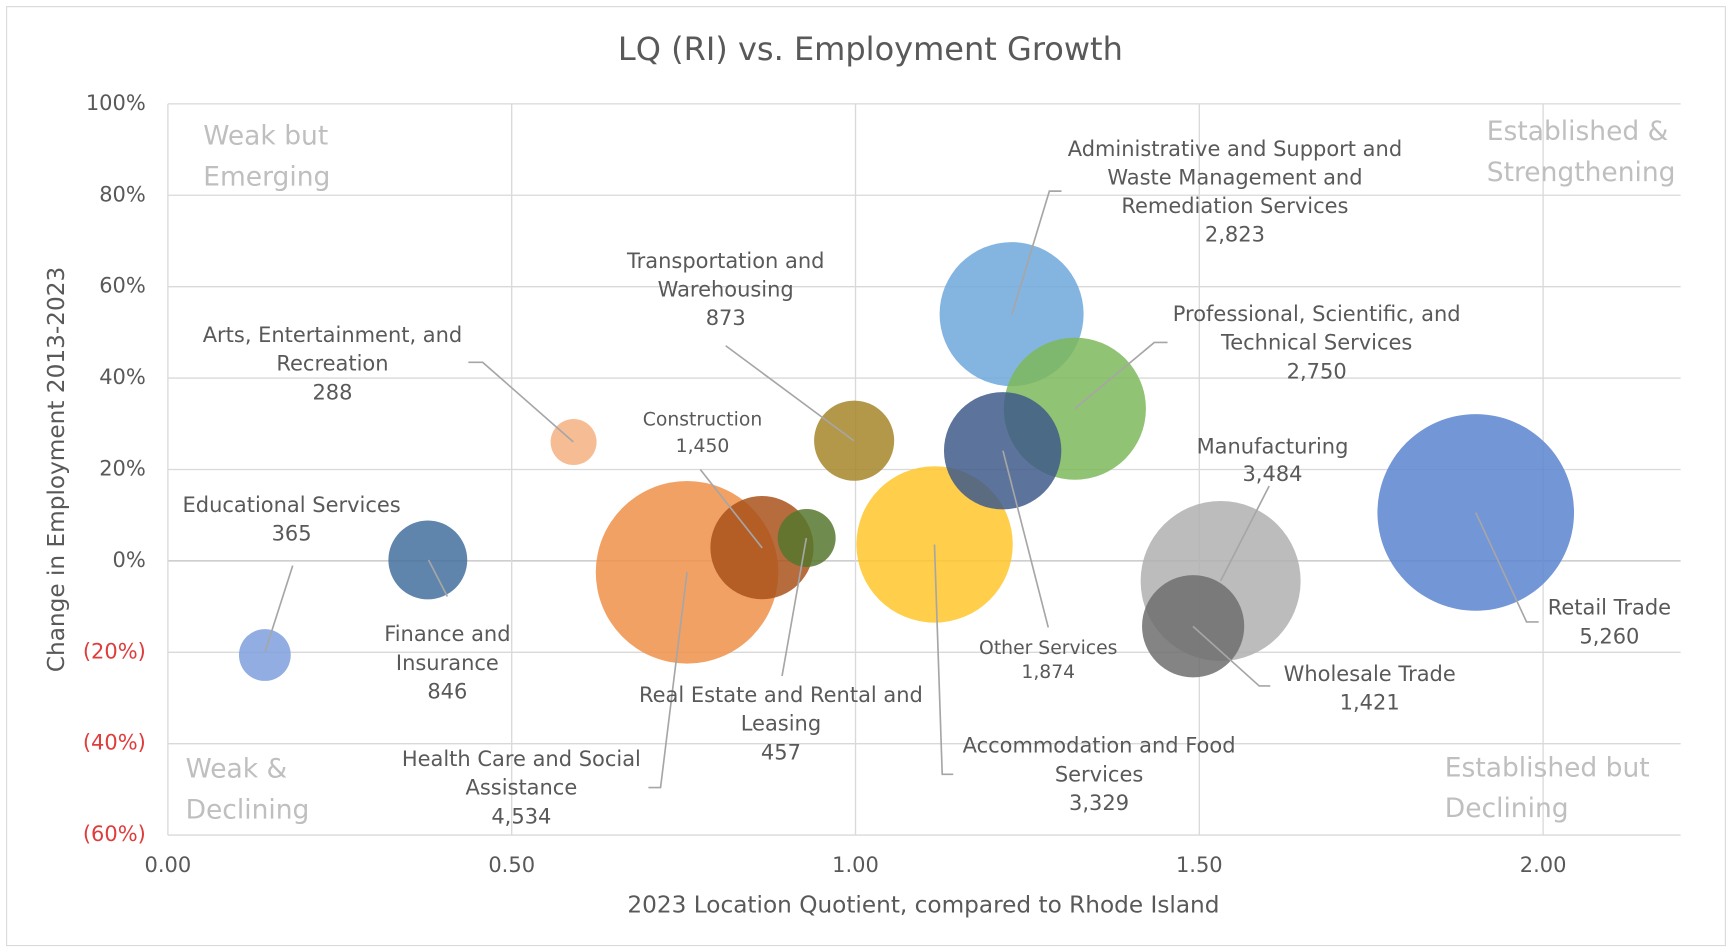 This screenshot has width=1732, height=950. What do you see at coordinates (855, 865) in the screenshot?
I see `x-tick-label: 1.00` at bounding box center [855, 865].